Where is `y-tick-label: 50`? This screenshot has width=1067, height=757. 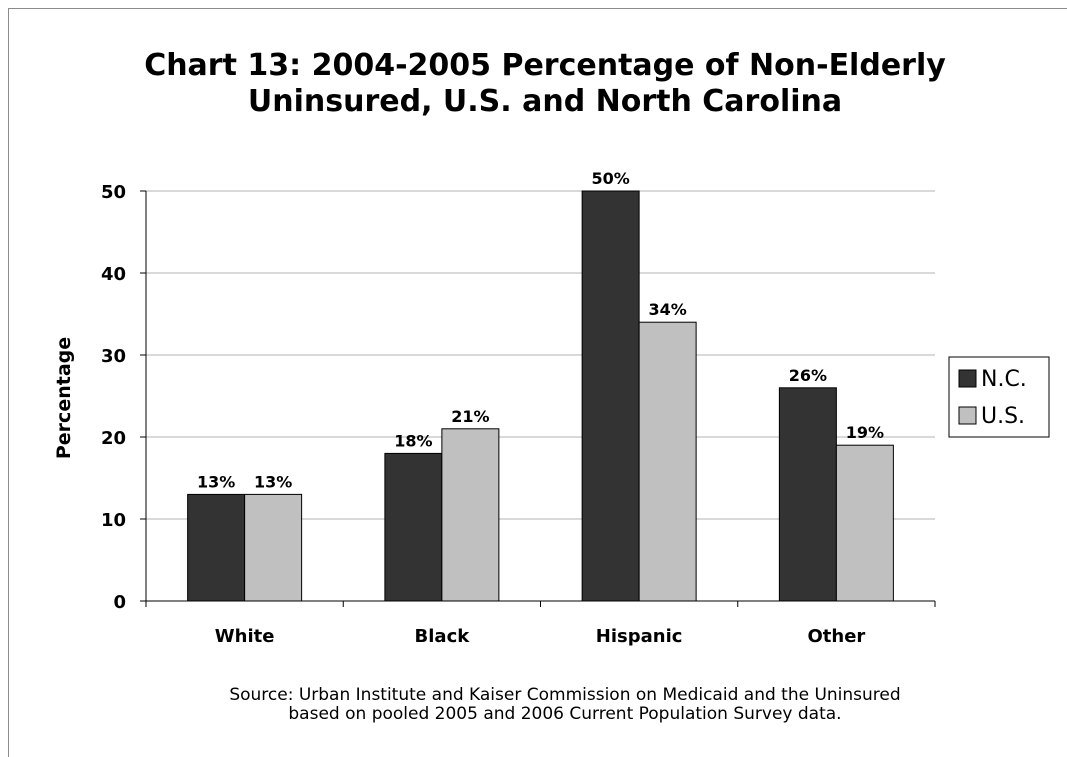
y-tick-label: 50 is located at coordinates (113, 192).